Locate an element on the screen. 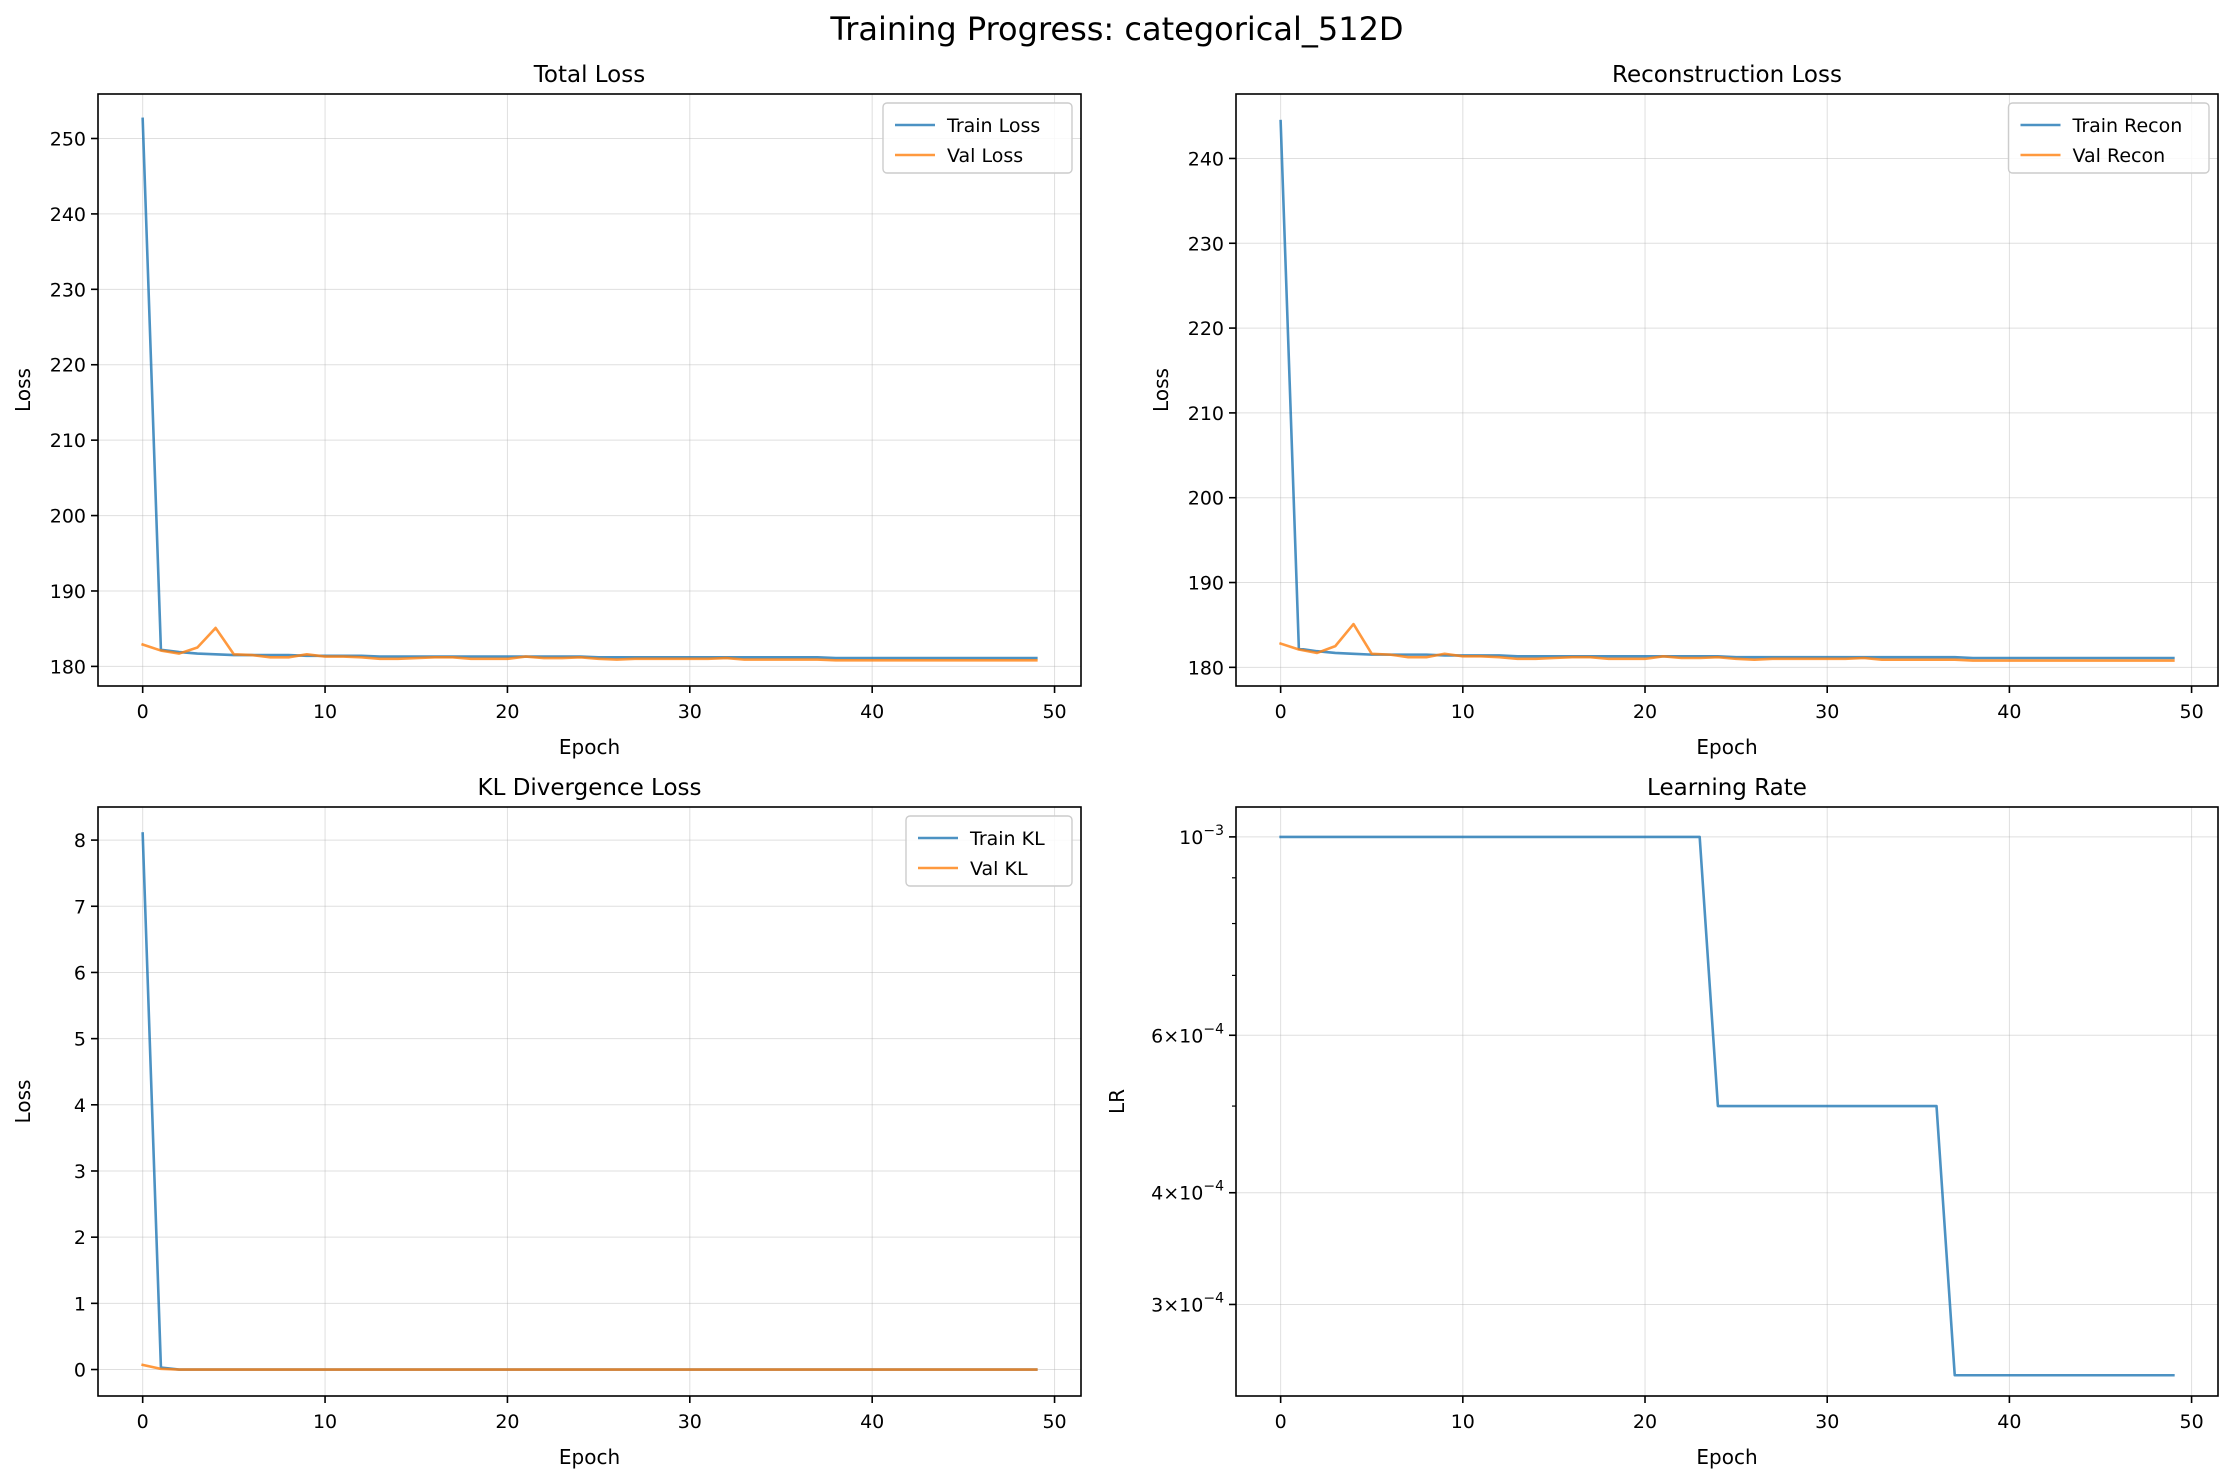  legend: Train KL Val KL is located at coordinates (989, 851).